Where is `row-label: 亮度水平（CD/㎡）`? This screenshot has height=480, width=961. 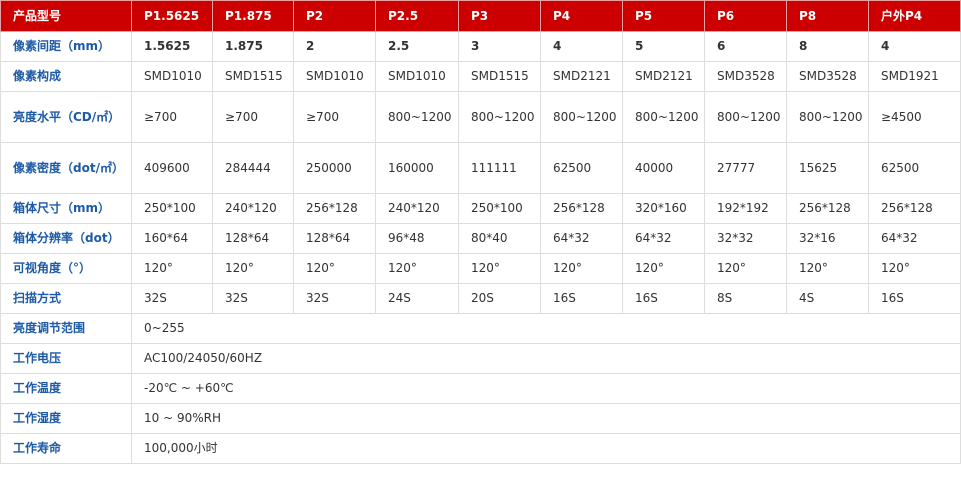
row-label: 亮度水平（CD/㎡） is located at coordinates (66, 117).